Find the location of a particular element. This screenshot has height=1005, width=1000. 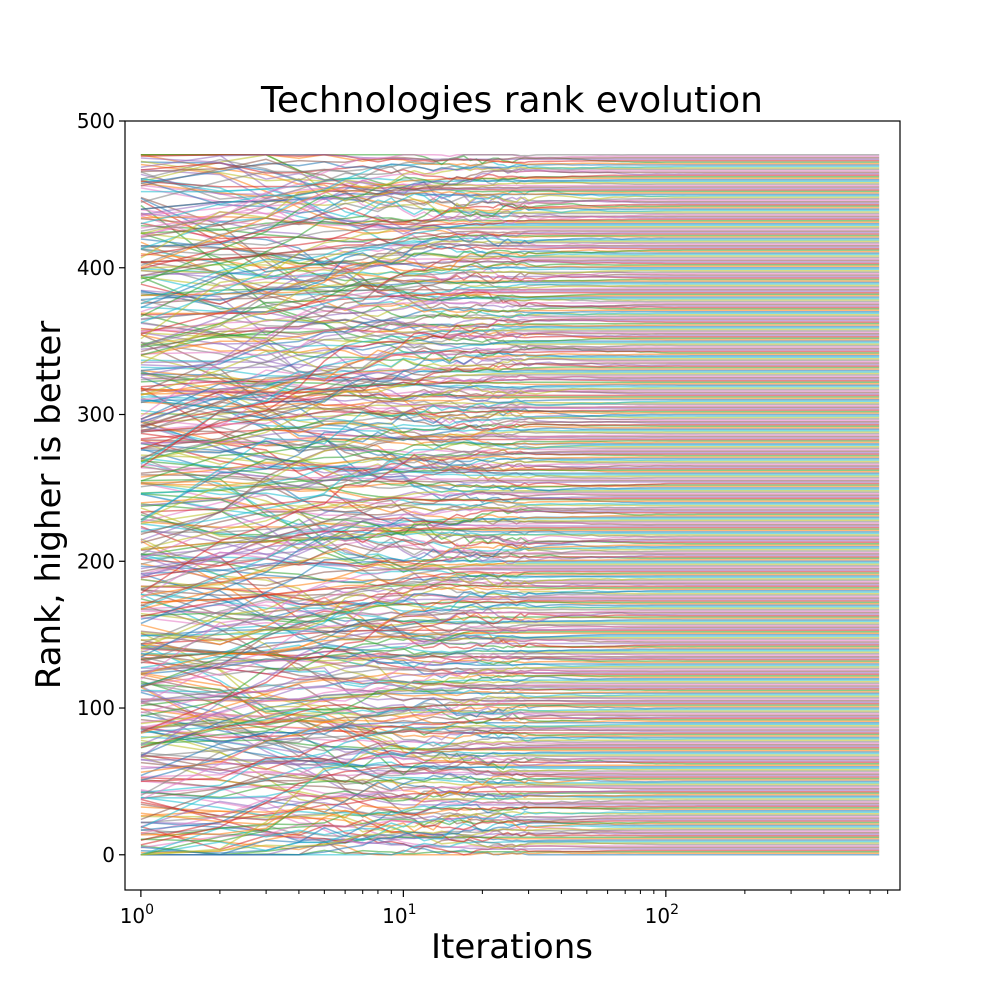

chart-title: Technologies rank evolution is located at coordinates (511, 100).